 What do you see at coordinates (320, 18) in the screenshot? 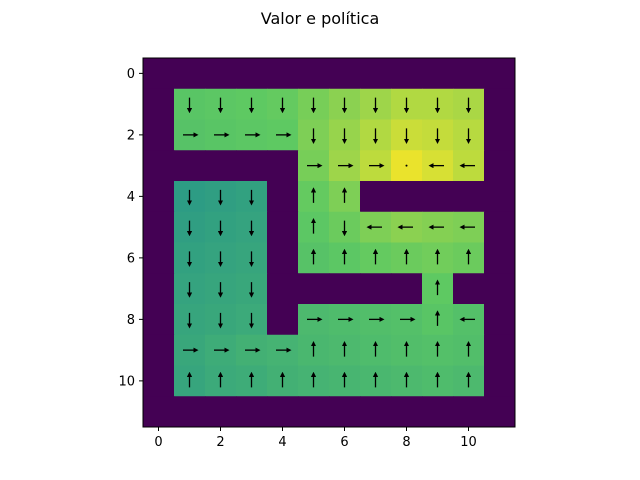
I see `chart-title: Valor e política` at bounding box center [320, 18].